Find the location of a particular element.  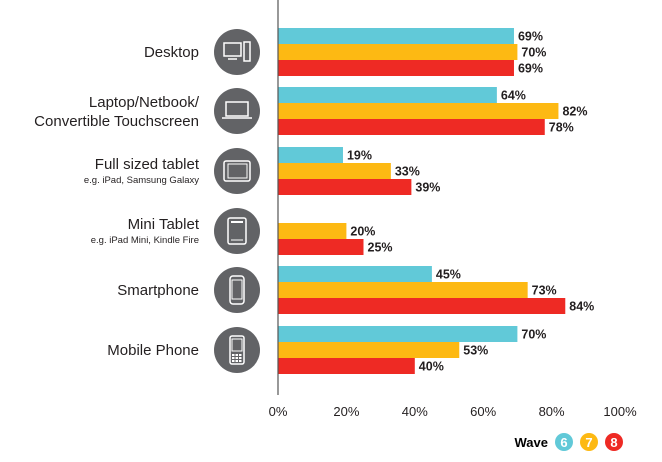

data-label: 25% is located at coordinates (380, 248).